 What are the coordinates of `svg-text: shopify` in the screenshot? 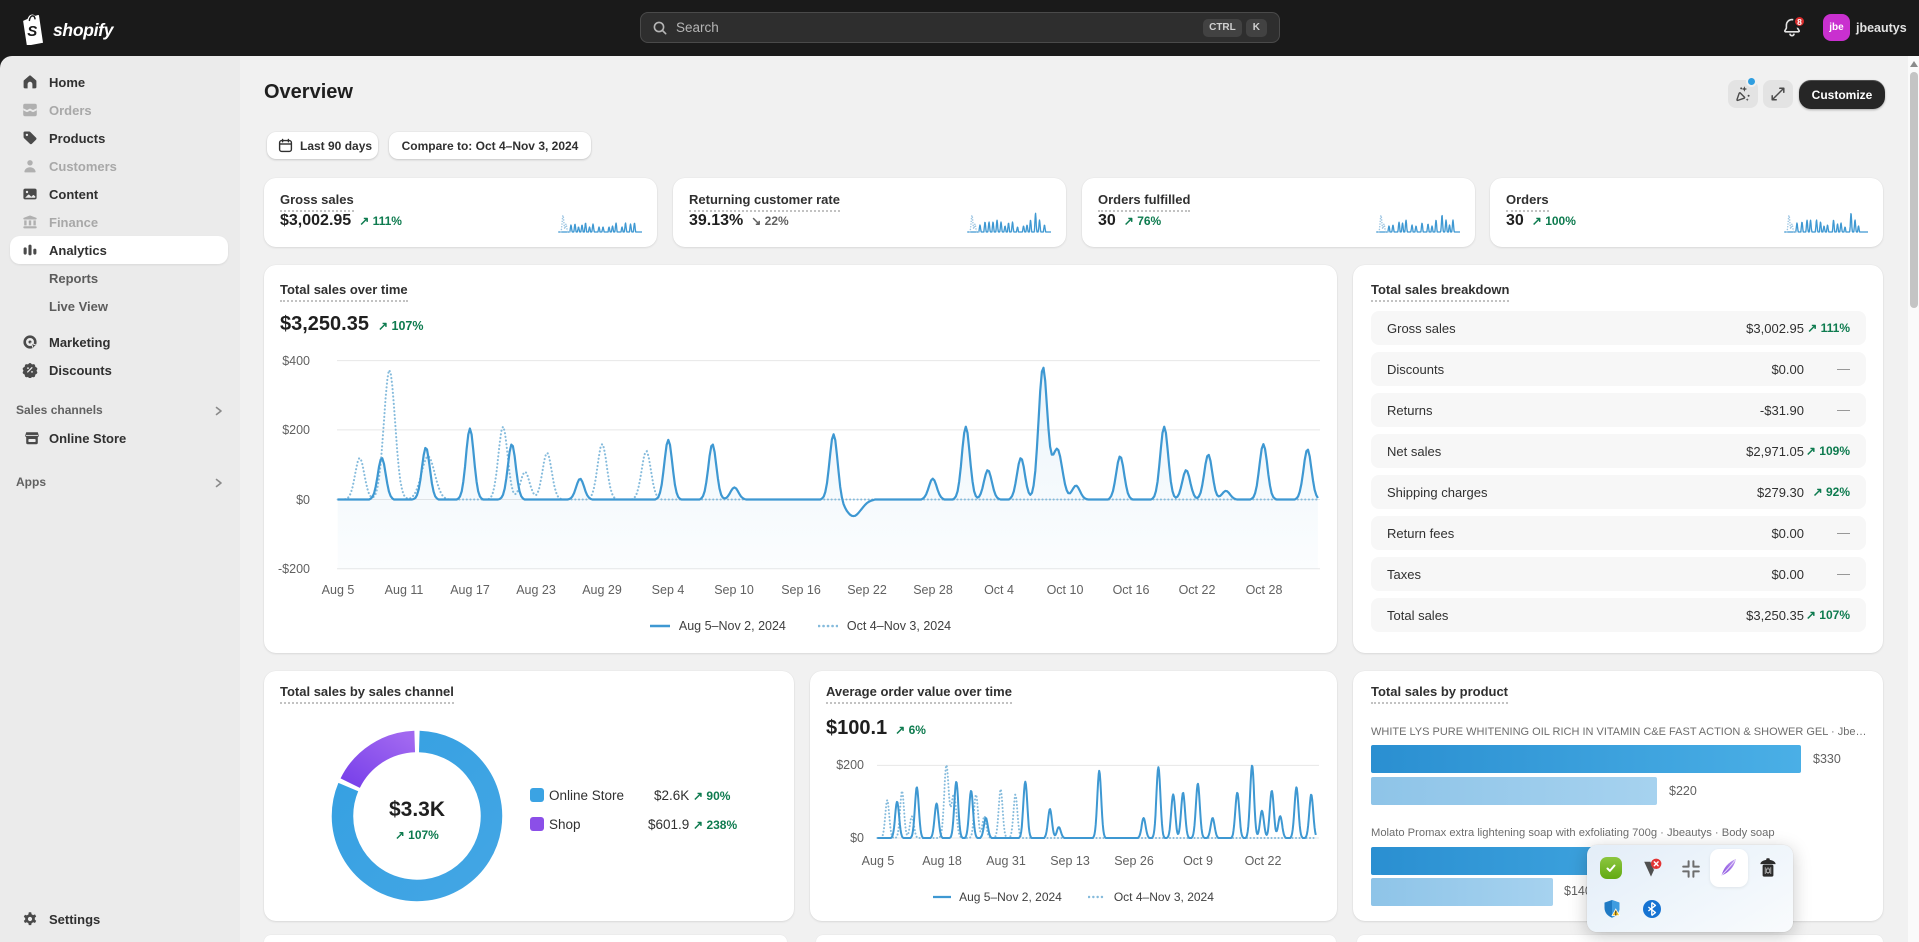 It's located at (84, 30).